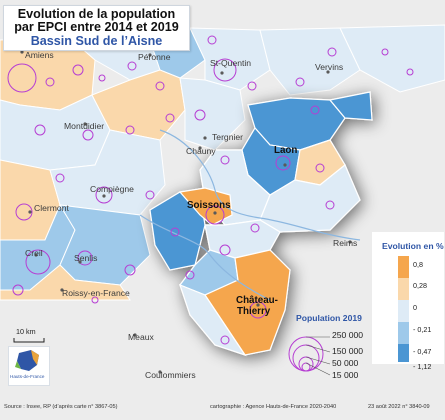  What do you see at coordinates (170, 375) in the screenshot?
I see `label-coulommiers: Coulommiers` at bounding box center [170, 375].